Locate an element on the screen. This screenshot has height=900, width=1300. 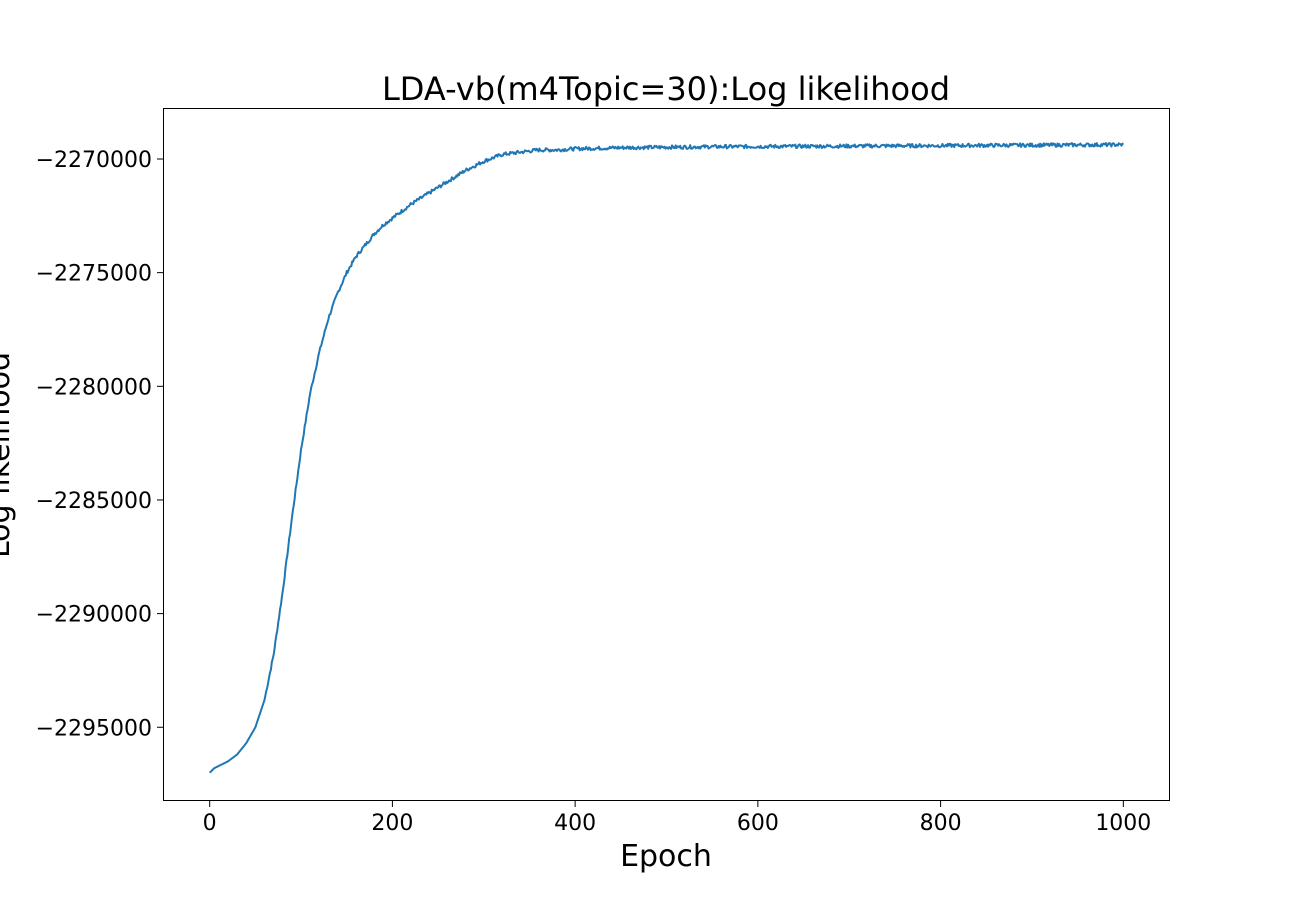
x-axis-label: Epoch is located at coordinates (666, 856).